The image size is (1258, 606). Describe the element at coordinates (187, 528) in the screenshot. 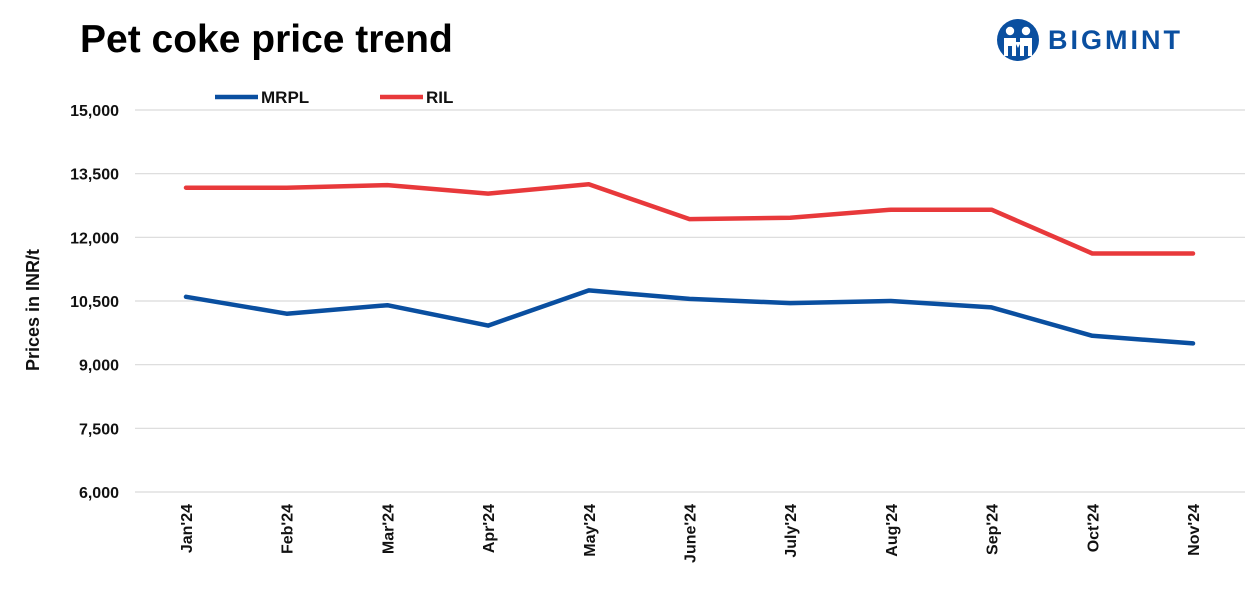

I see `x-tick-label: Jan'24` at that location.